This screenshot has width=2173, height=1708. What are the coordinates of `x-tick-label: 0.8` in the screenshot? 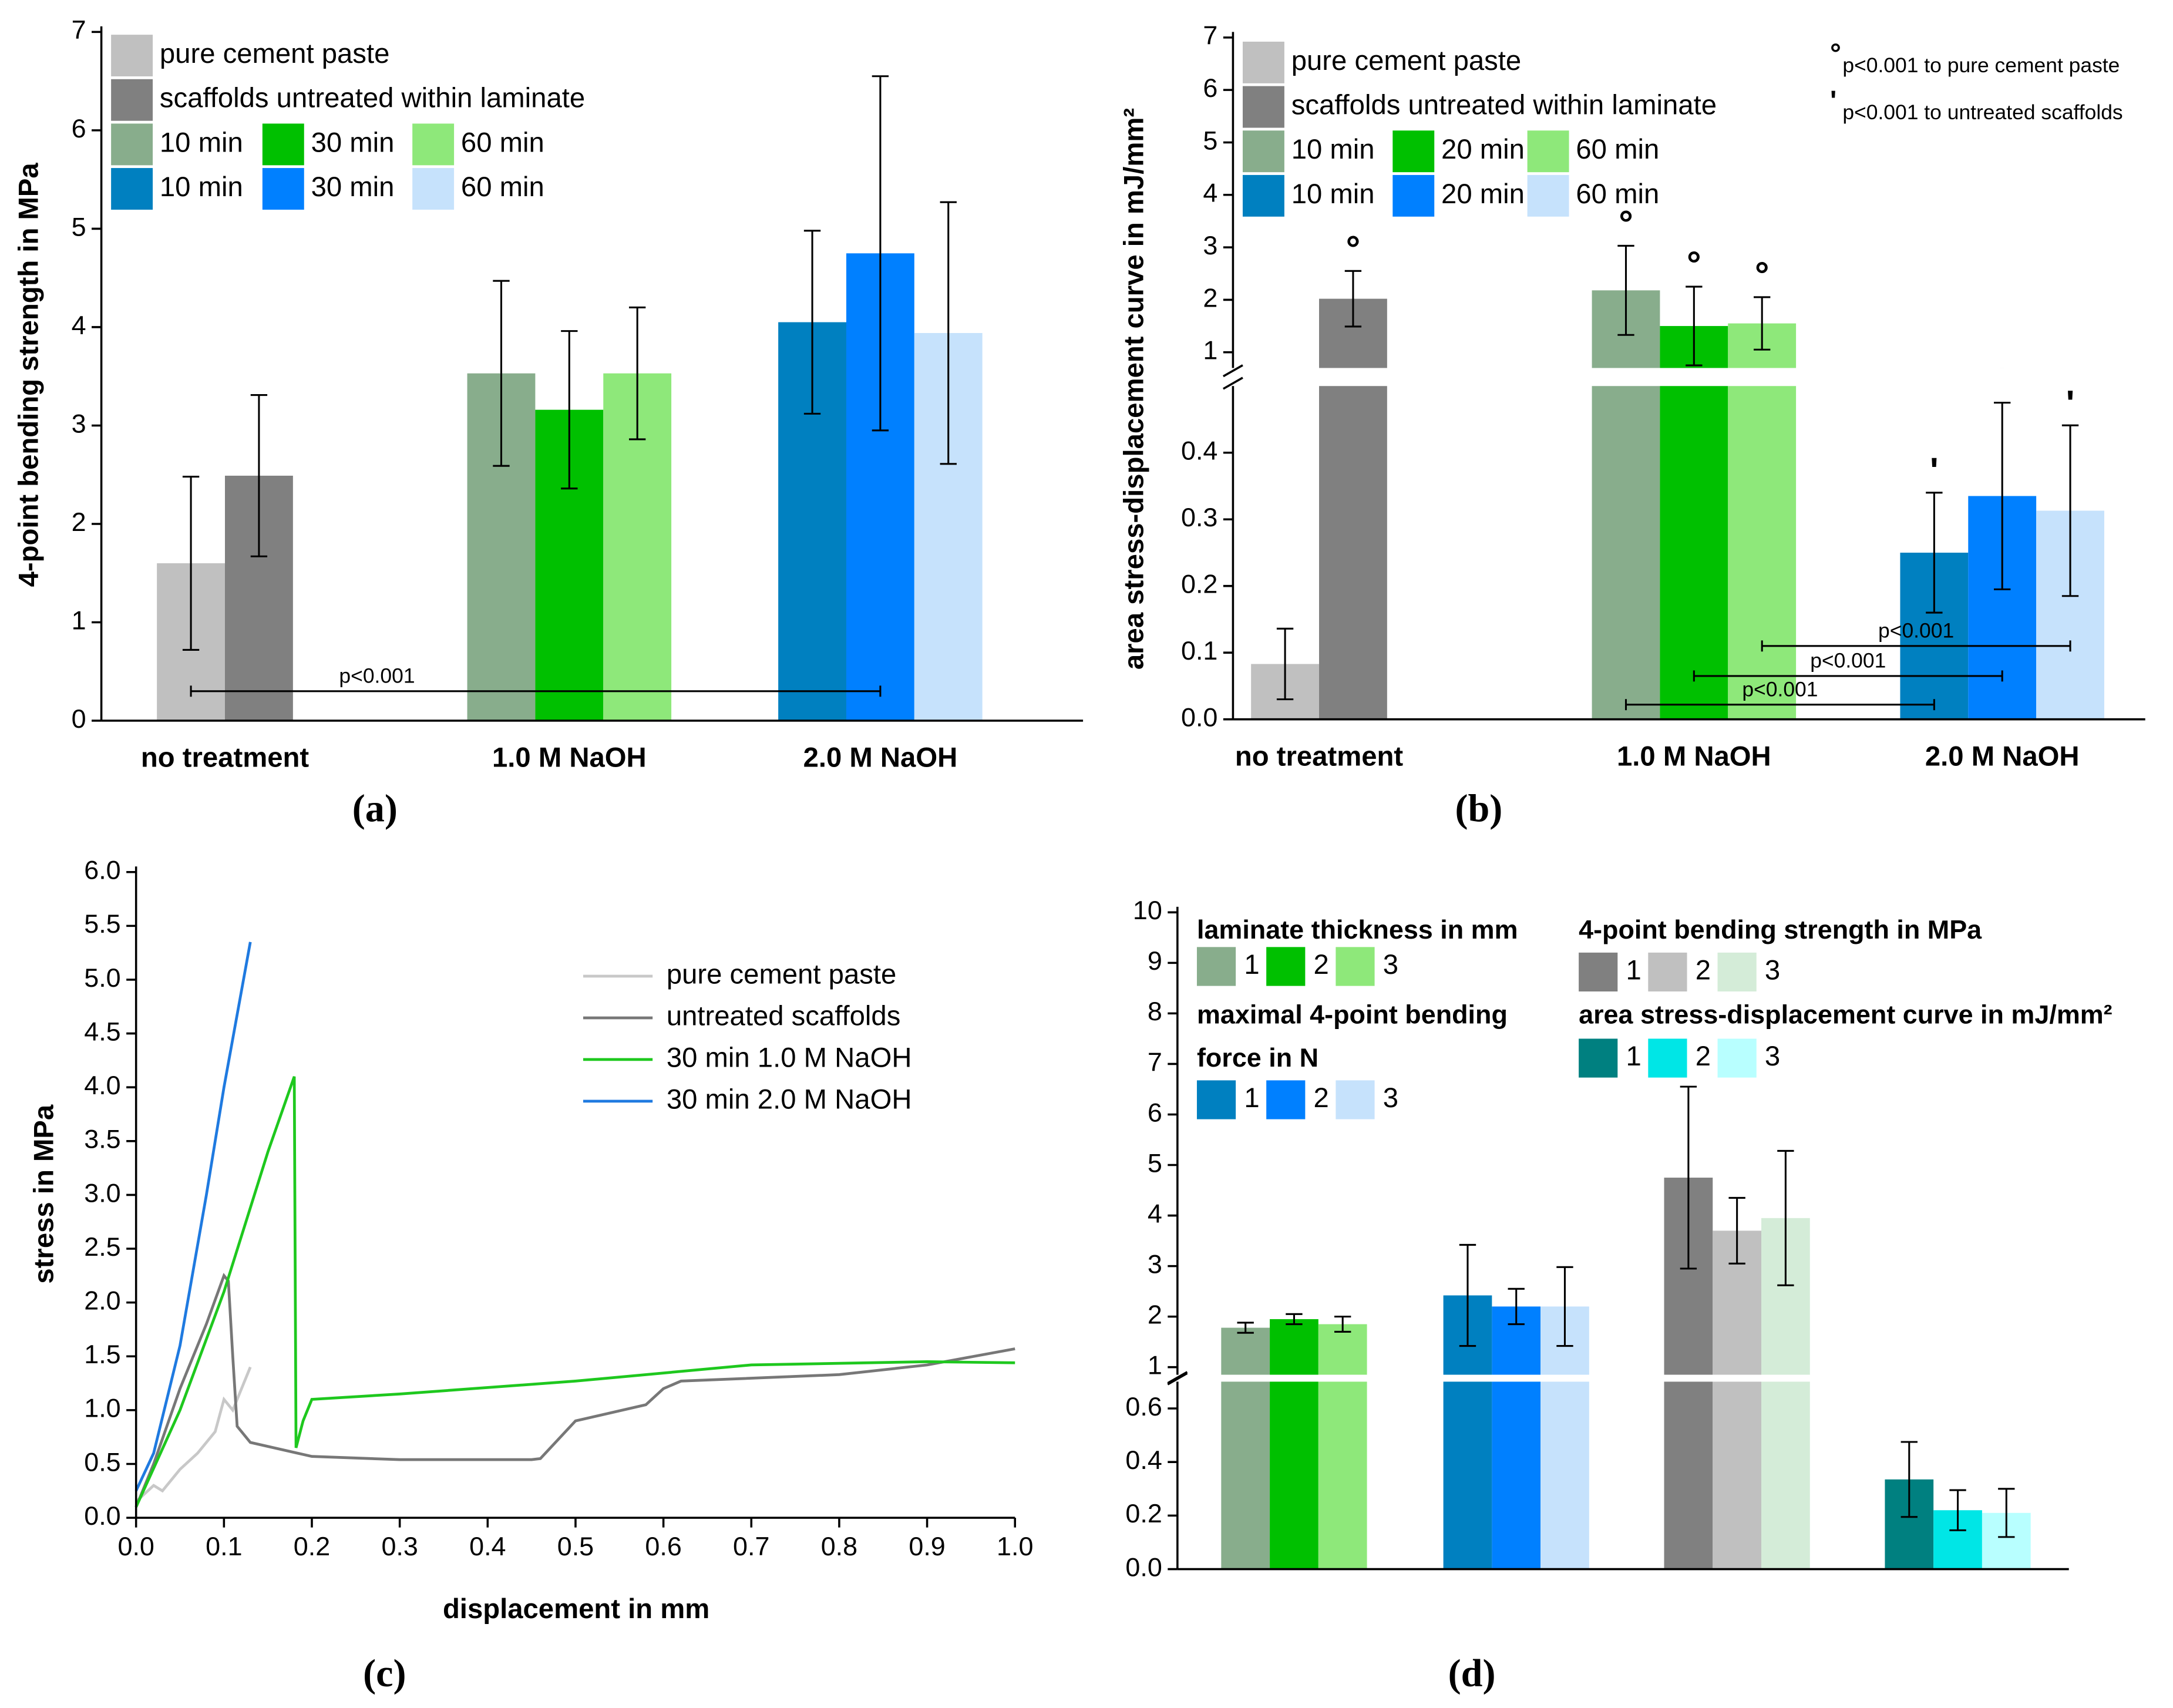 It's located at (839, 1546).